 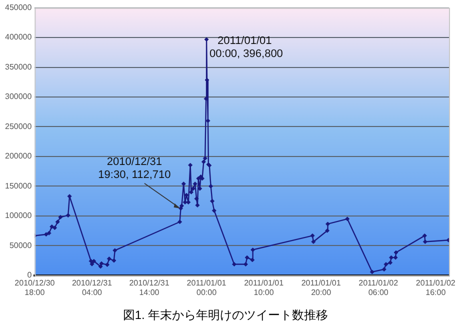 I want to click on x-tick-label: 2010/12/31 14:00, so click(x=149, y=288).